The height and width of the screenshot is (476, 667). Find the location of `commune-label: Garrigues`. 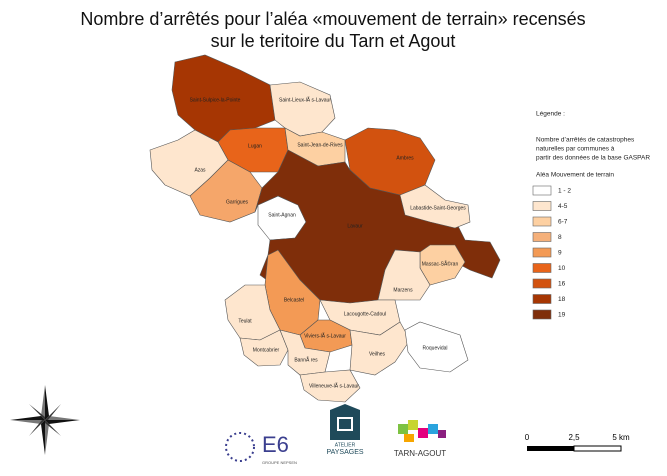

commune-label: Garrigues is located at coordinates (237, 202).